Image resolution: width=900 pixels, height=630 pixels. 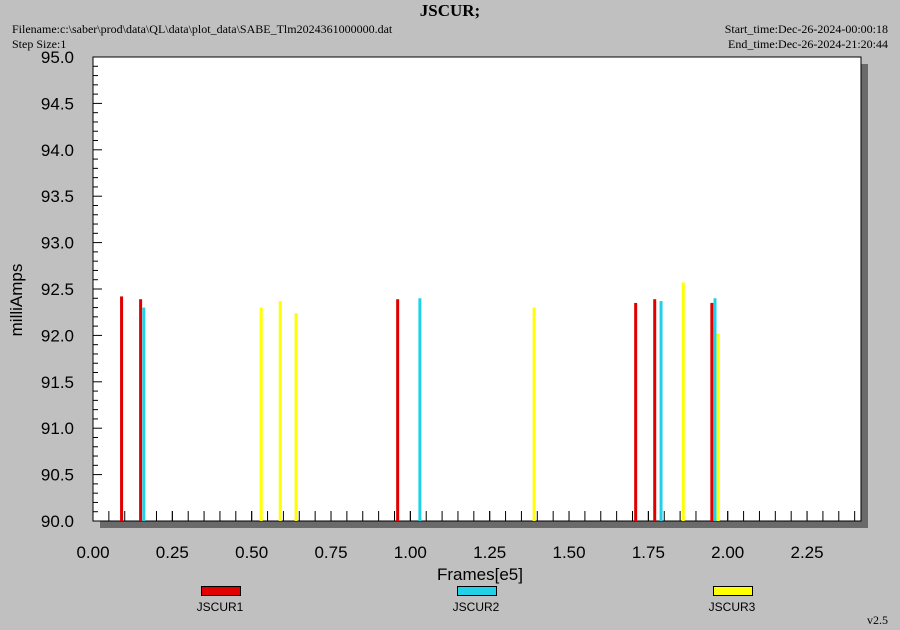 What do you see at coordinates (489, 552) in the screenshot?
I see `x-tick-label: 1.25` at bounding box center [489, 552].